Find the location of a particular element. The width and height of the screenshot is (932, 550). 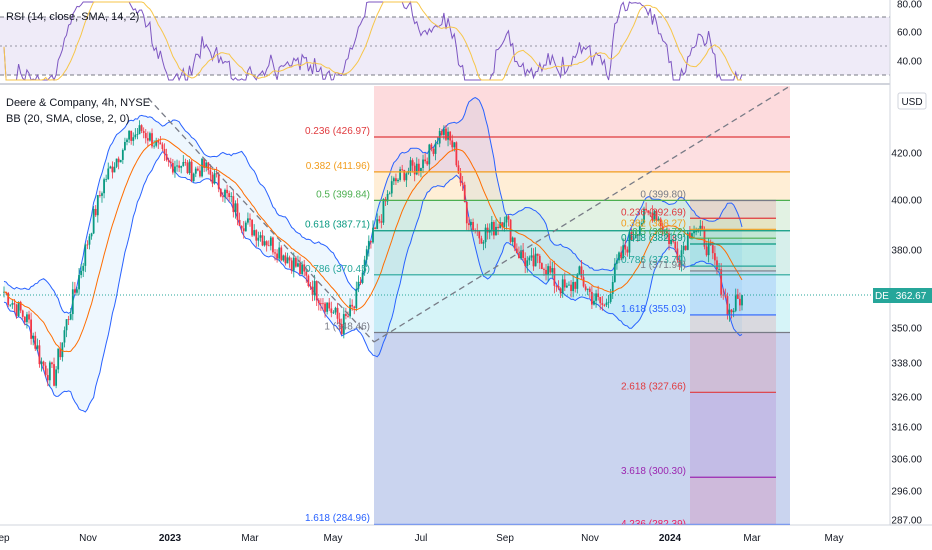

fib2-level-label: 0.5 (384.72) is located at coordinates (659, 232).